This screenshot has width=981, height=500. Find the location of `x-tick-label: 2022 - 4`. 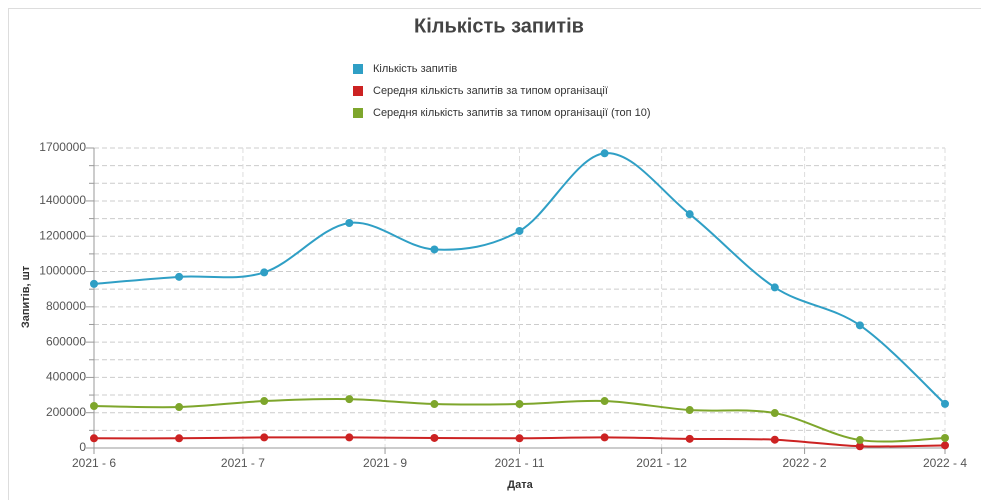

x-tick-label: 2022 - 4 is located at coordinates (945, 463).